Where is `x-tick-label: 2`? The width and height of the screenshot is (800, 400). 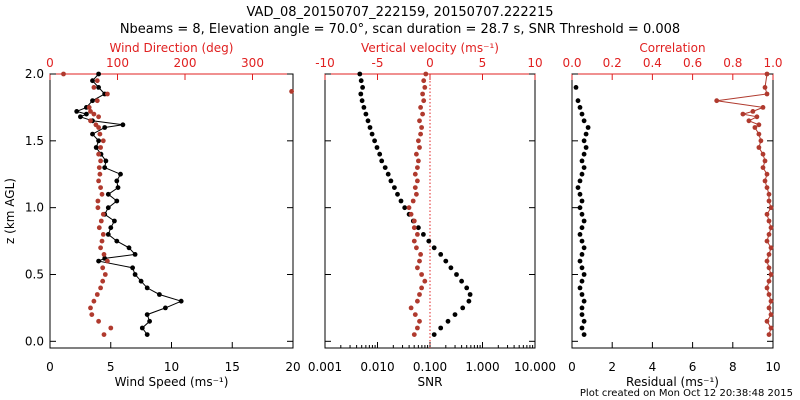 x-tick-label: 2 is located at coordinates (612, 367).